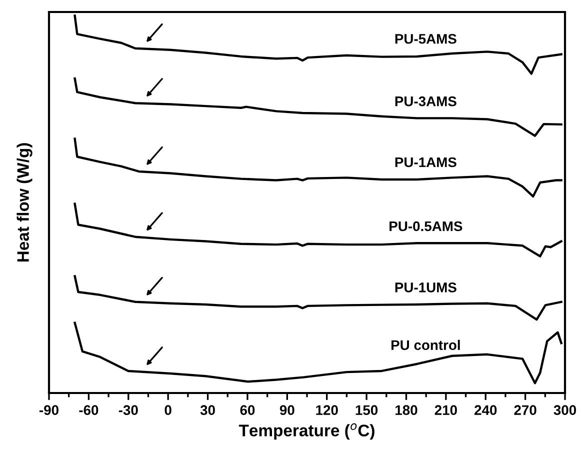 The height and width of the screenshot is (451, 581). I want to click on x-tick-label: 0, so click(168, 410).